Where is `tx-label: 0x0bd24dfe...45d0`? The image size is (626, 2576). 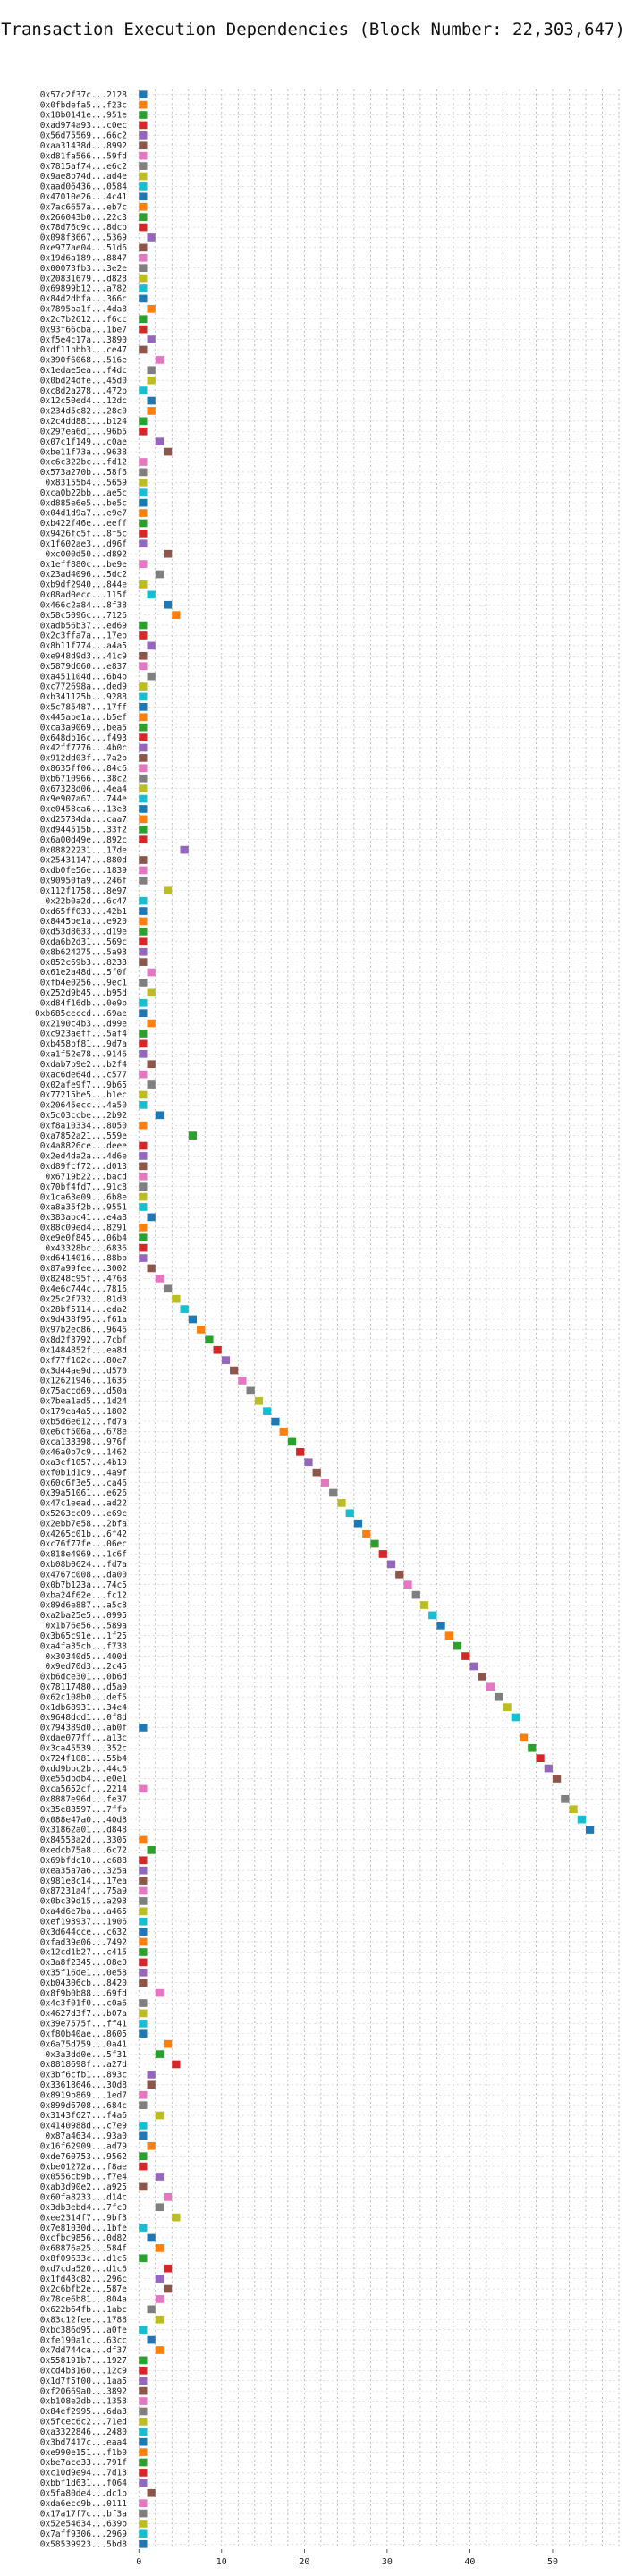 tx-label: 0x0bd24dfe...45d0 is located at coordinates (84, 381).